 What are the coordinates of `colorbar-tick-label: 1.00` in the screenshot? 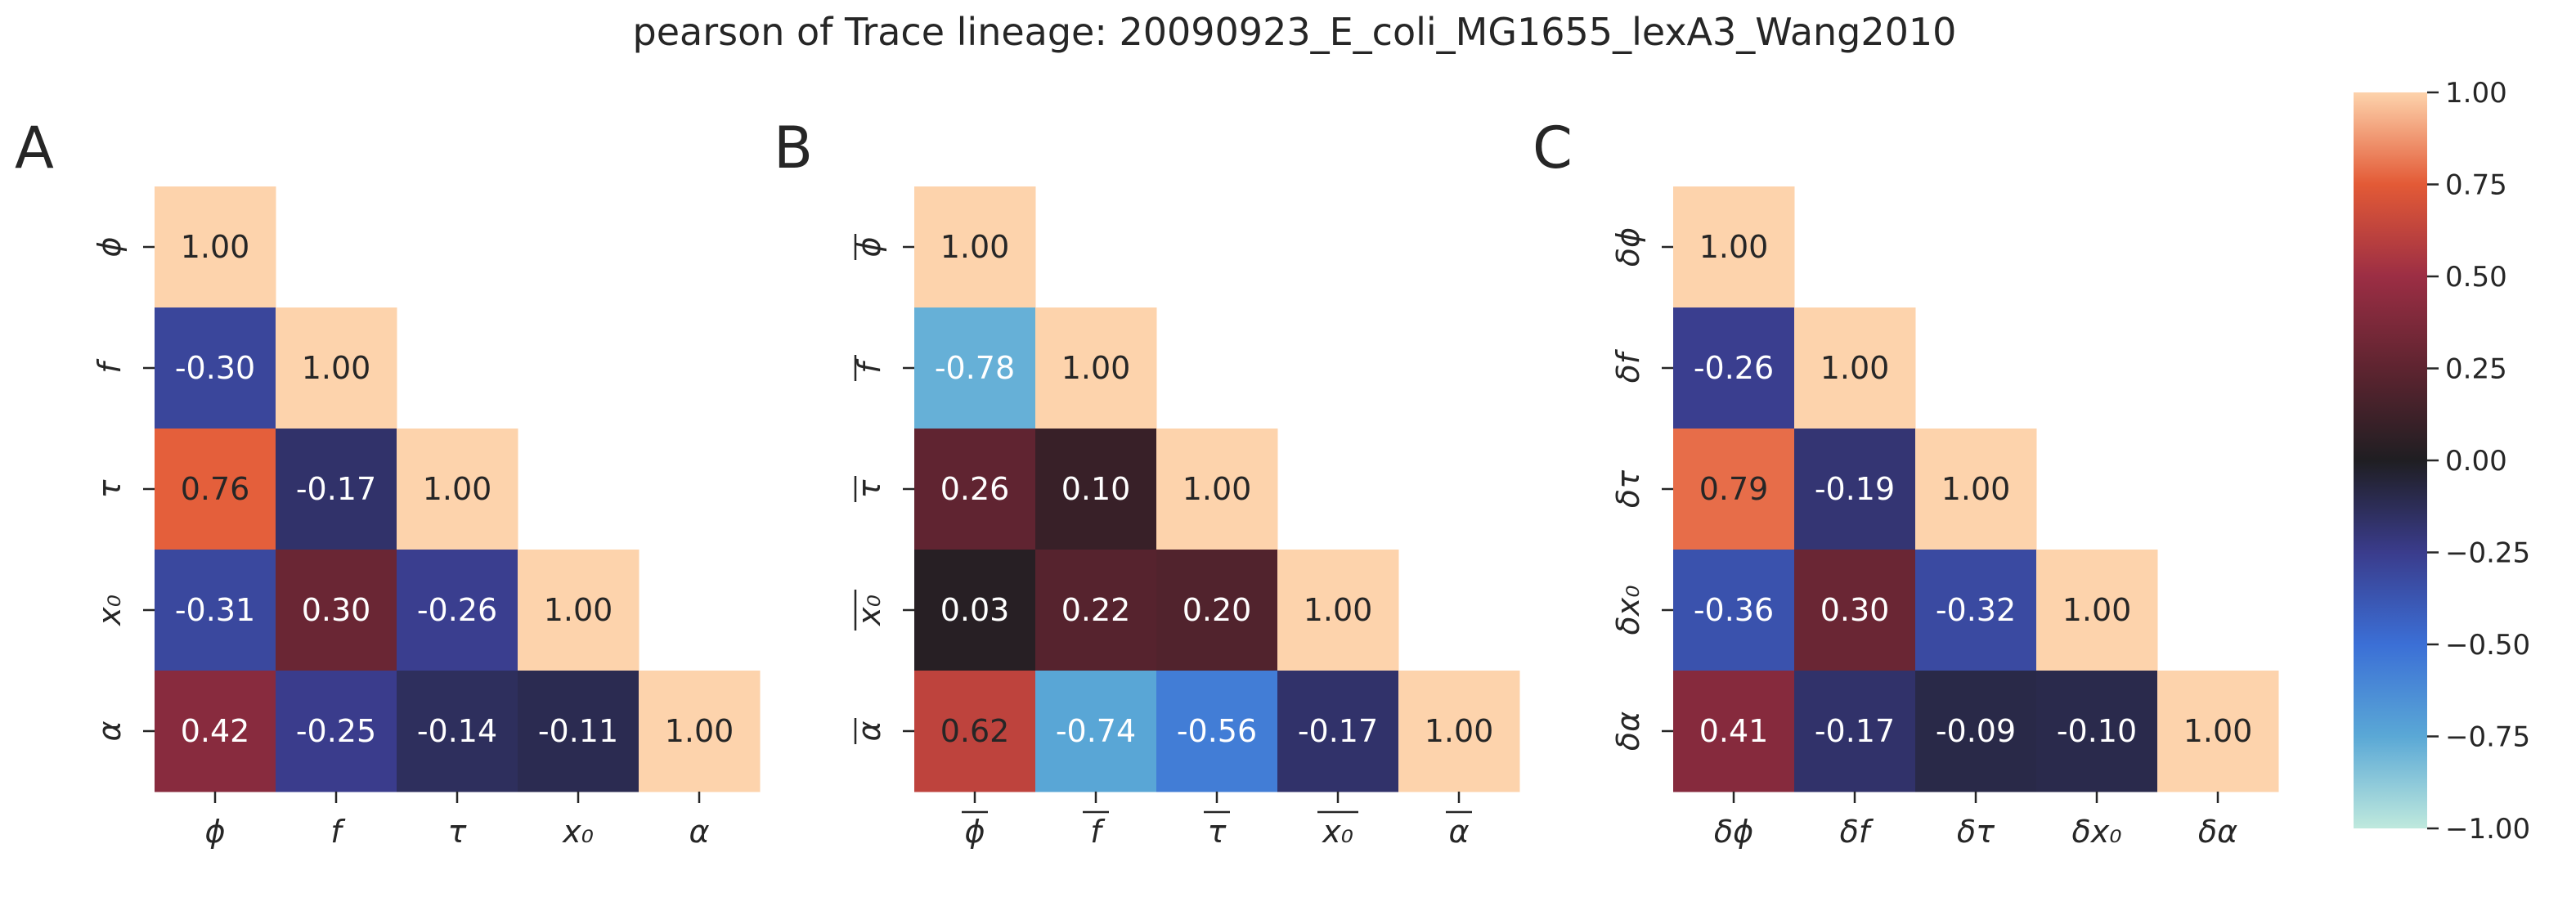 It's located at (2476, 93).